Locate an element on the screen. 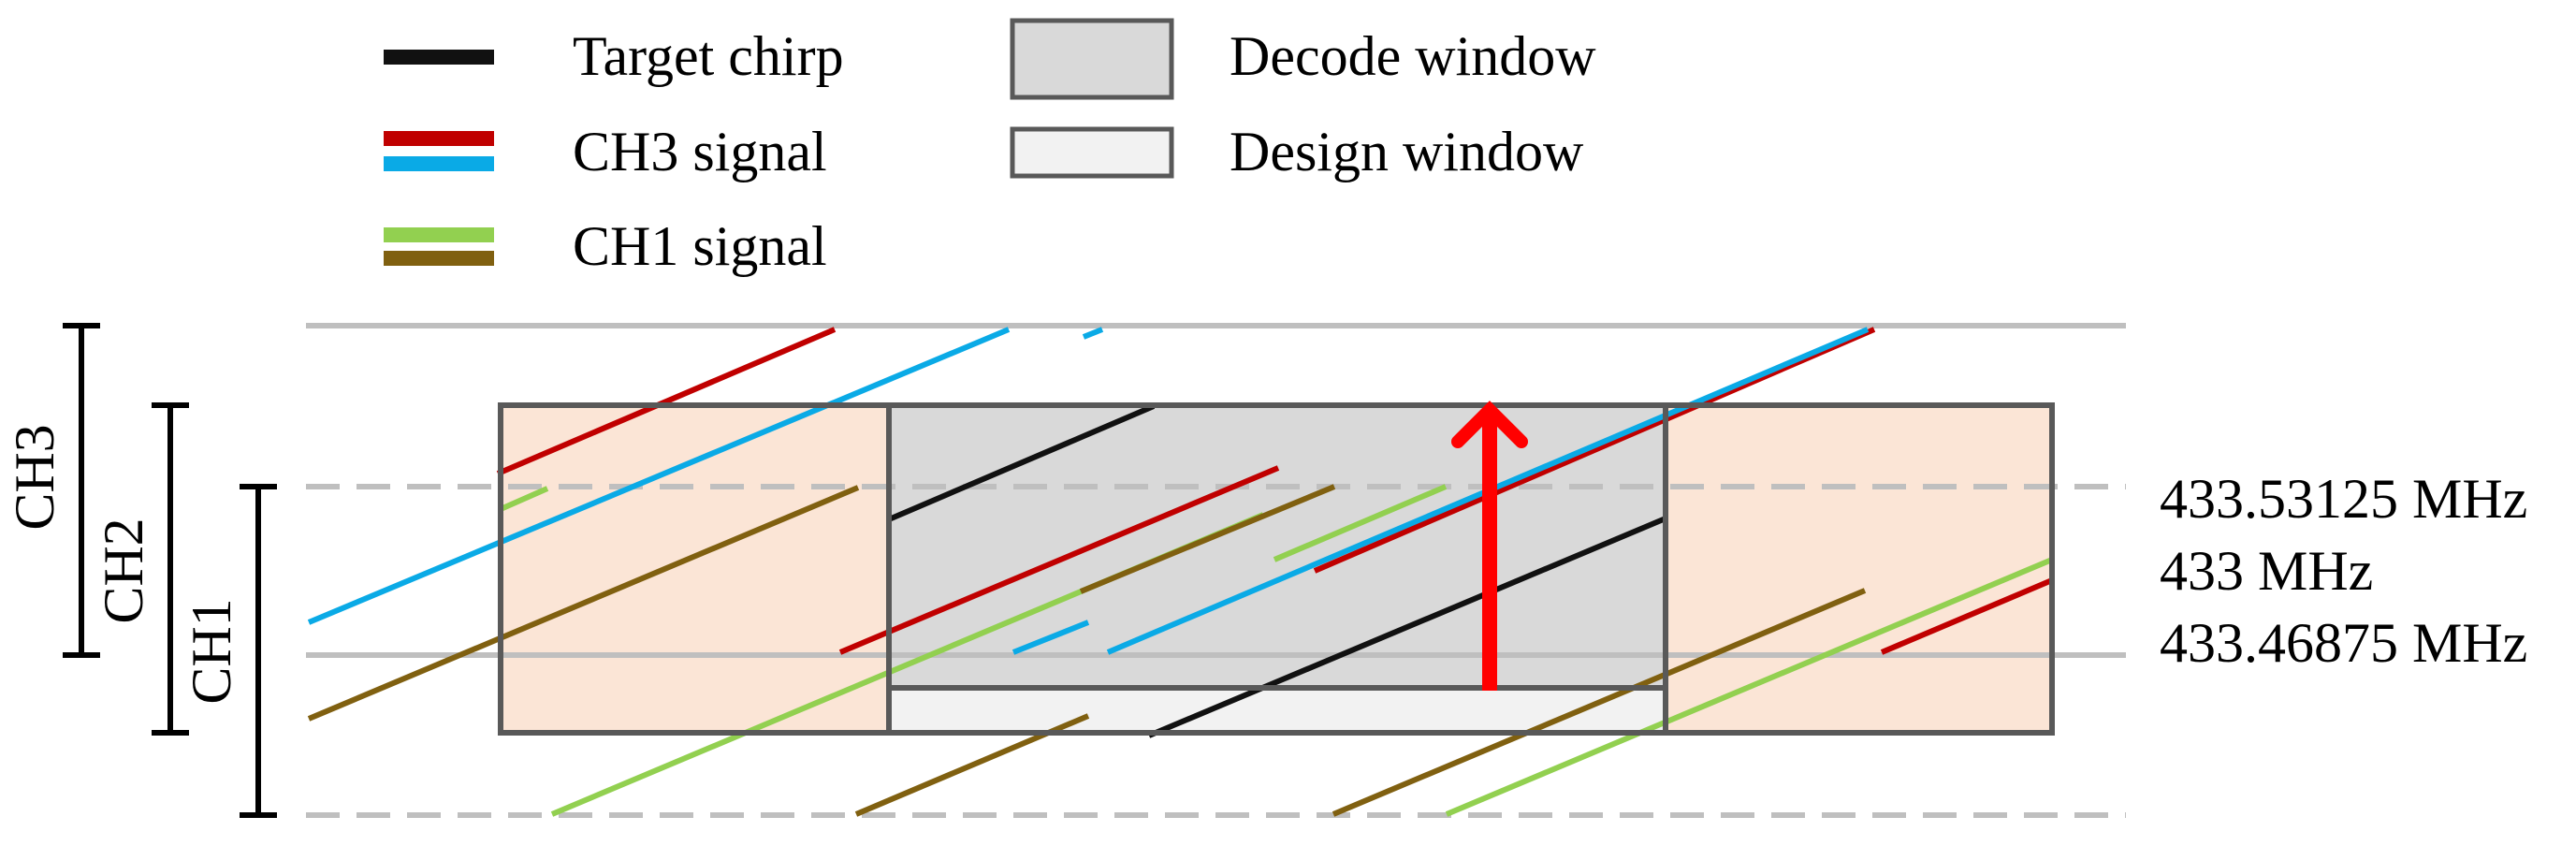 This screenshot has height=846, width=2576. ch1-label: CH1 is located at coordinates (211, 651).